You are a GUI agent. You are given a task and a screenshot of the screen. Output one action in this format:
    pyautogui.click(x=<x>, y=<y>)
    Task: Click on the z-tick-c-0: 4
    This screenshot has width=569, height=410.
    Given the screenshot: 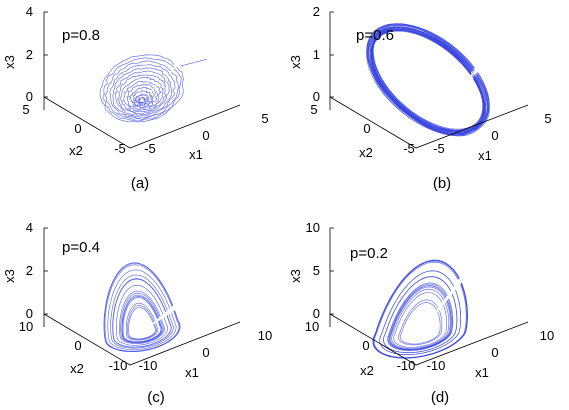 What is the action you would take?
    pyautogui.click(x=29, y=227)
    